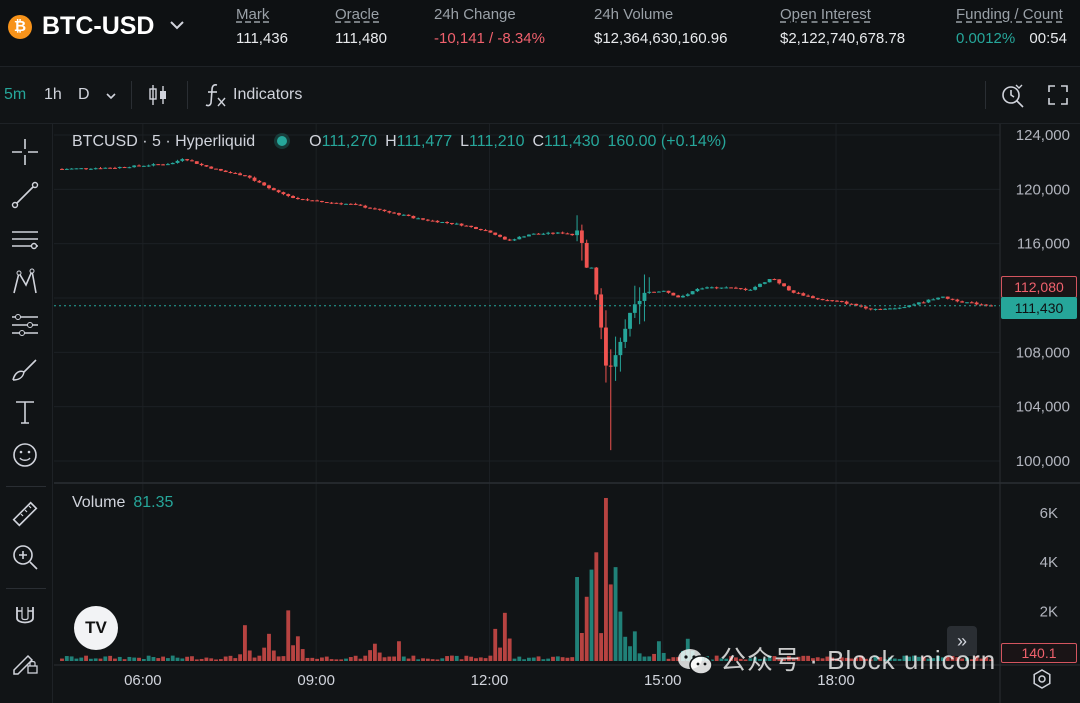 The width and height of the screenshot is (1080, 703). I want to click on lock-draw-icon, so click(25, 661).